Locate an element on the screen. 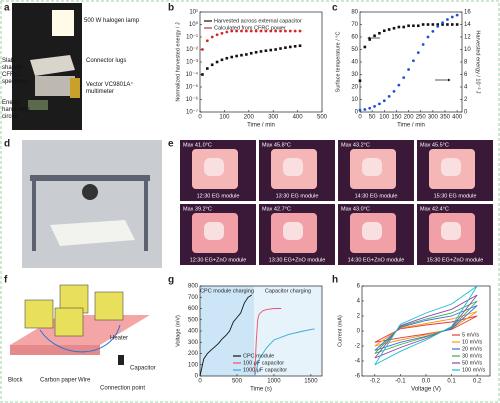  y-tick-label: 50 is located at coordinates (354, 50).